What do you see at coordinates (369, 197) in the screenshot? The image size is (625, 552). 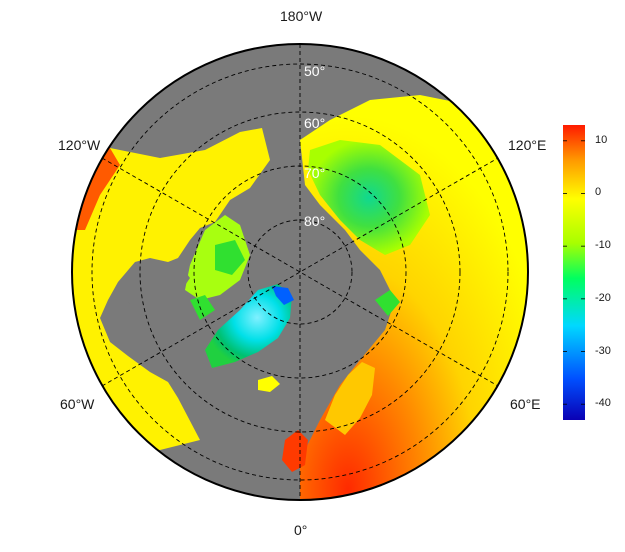 I see `siberia-cold` at bounding box center [369, 197].